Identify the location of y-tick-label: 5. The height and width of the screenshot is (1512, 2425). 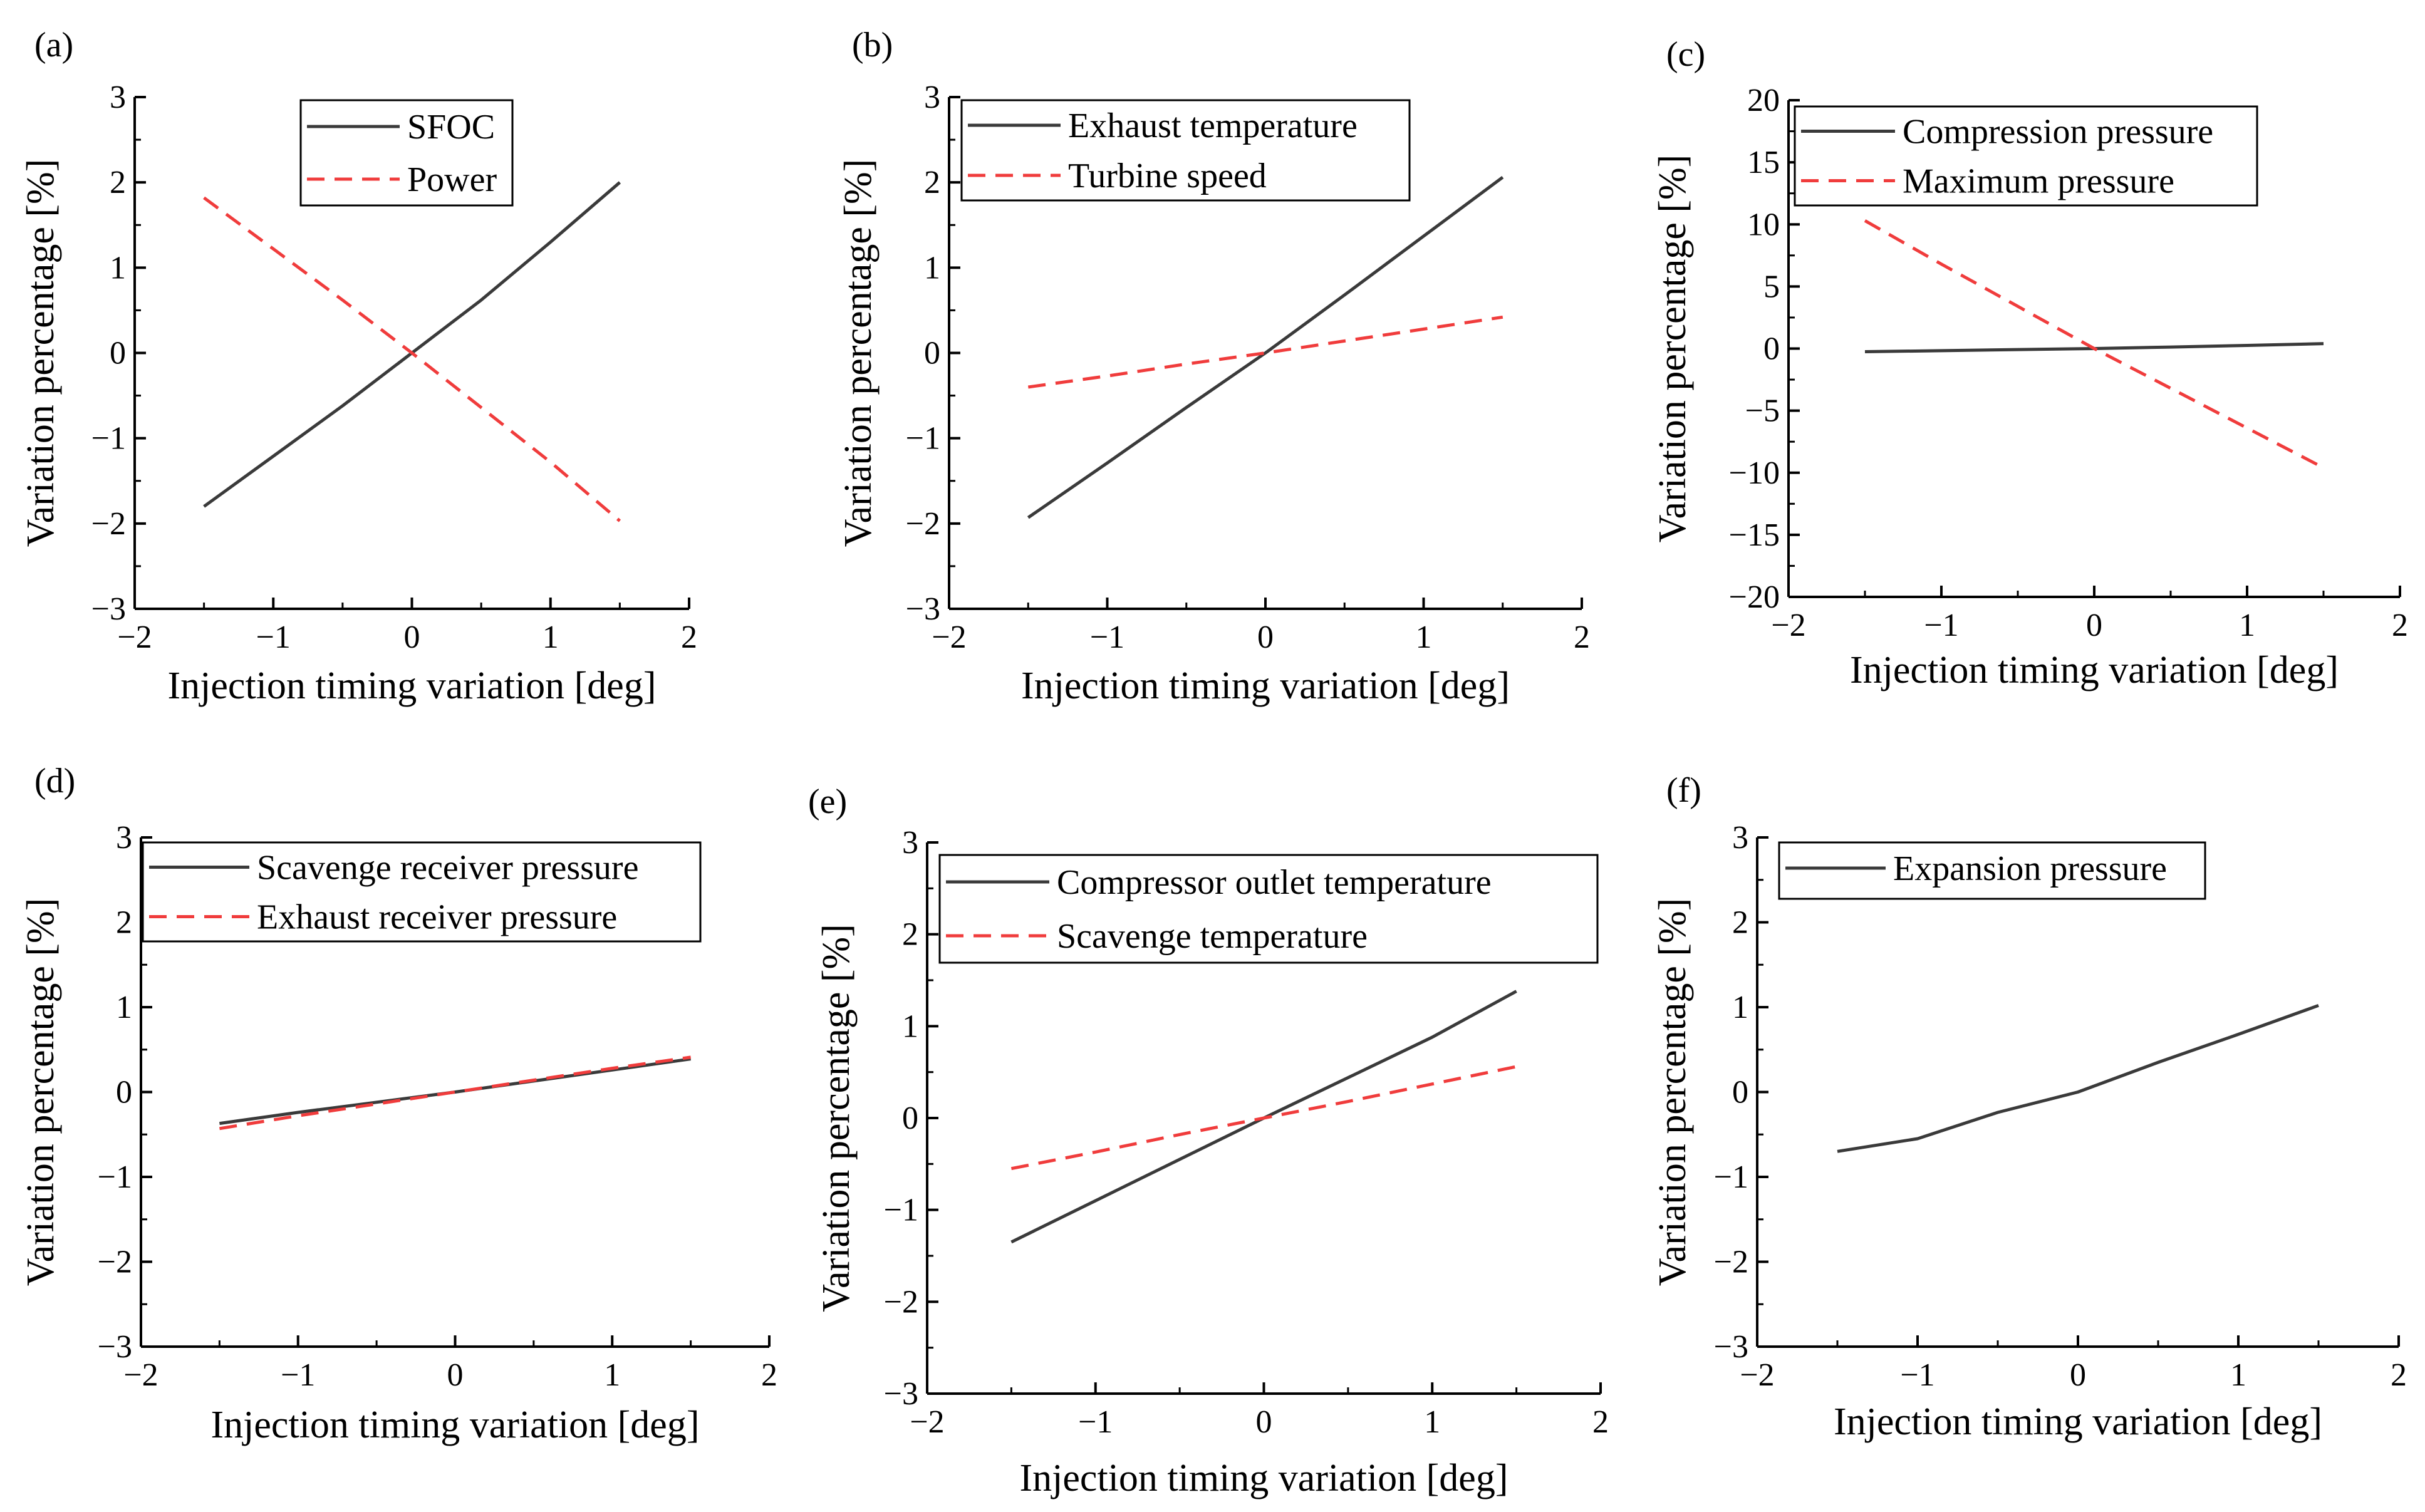
(1771, 286).